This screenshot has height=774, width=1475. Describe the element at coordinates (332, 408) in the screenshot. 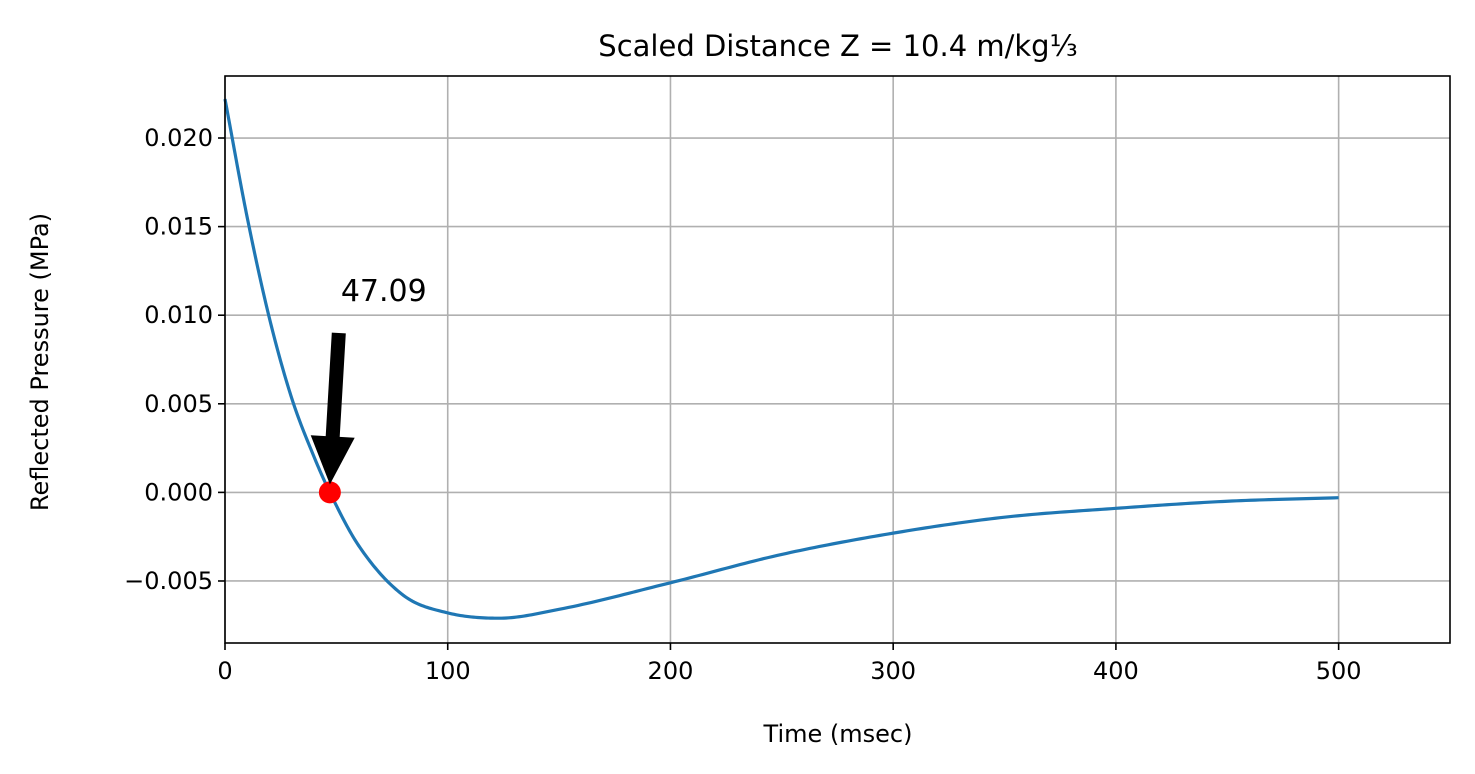

I see `annotation-arrow` at that location.